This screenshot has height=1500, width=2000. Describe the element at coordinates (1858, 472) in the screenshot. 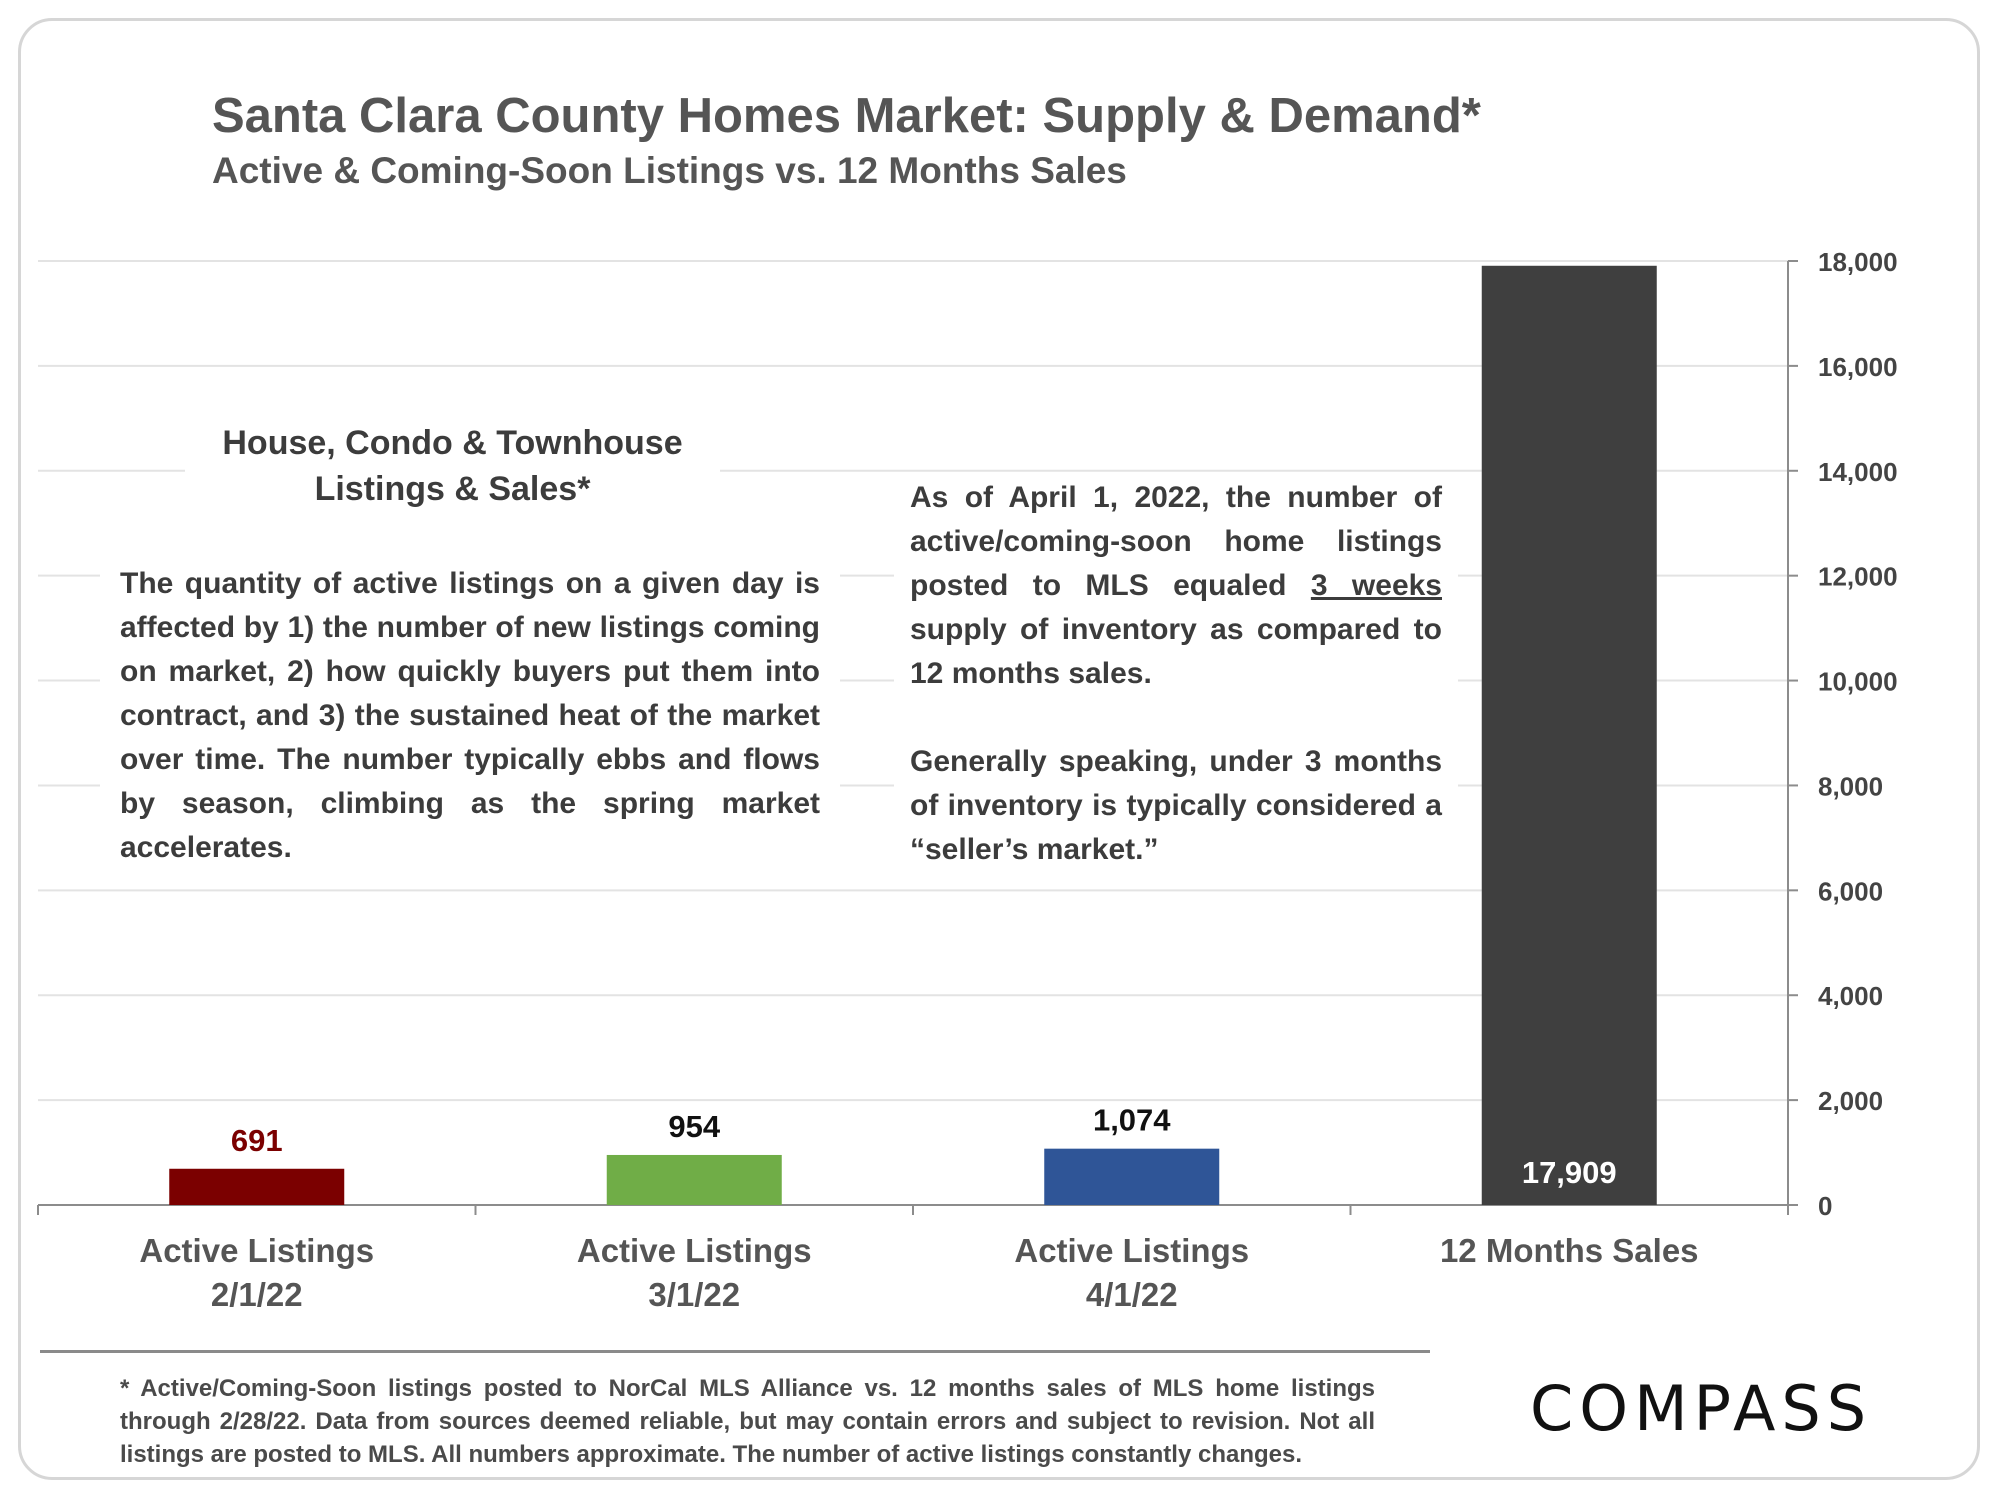

I see `y-tick-label: 14,000` at that location.